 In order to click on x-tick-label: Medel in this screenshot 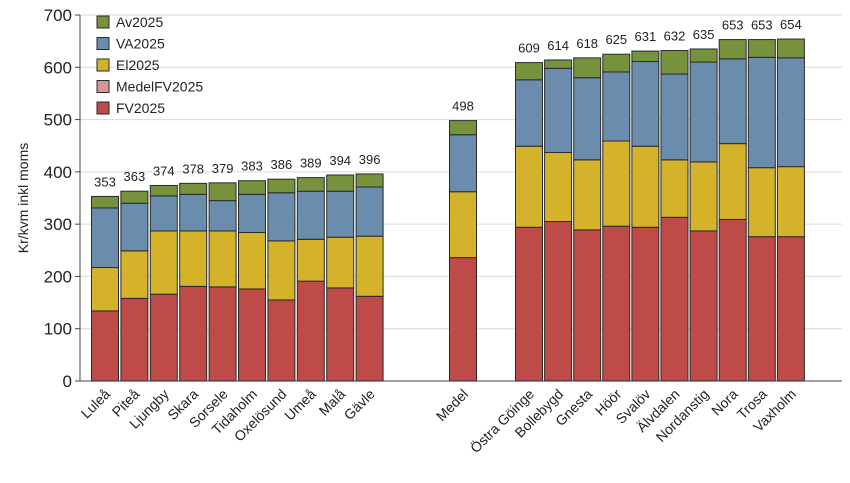, I will do `click(452, 405)`.